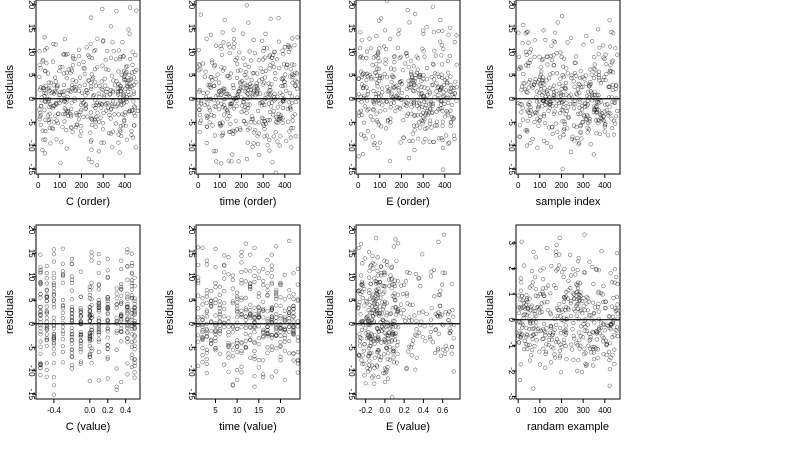  Describe the element at coordinates (191, 253) in the screenshot. I see `y-tick-label: 15` at that location.